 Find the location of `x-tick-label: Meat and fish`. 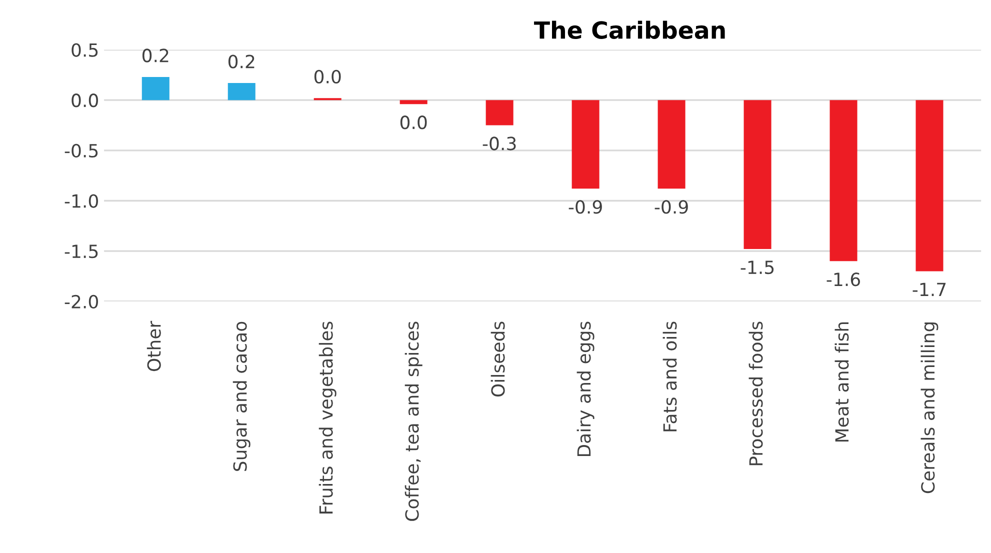

x-tick-label: Meat and fish is located at coordinates (841, 382).